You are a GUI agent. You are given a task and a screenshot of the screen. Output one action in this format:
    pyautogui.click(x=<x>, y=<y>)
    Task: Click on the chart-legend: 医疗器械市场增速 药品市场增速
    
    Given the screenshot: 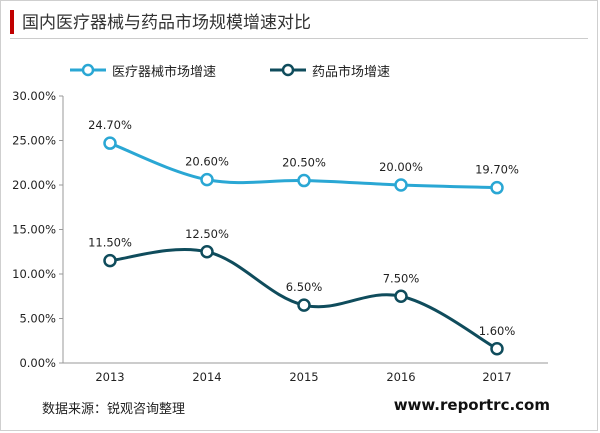 What is the action you would take?
    pyautogui.click(x=300, y=70)
    